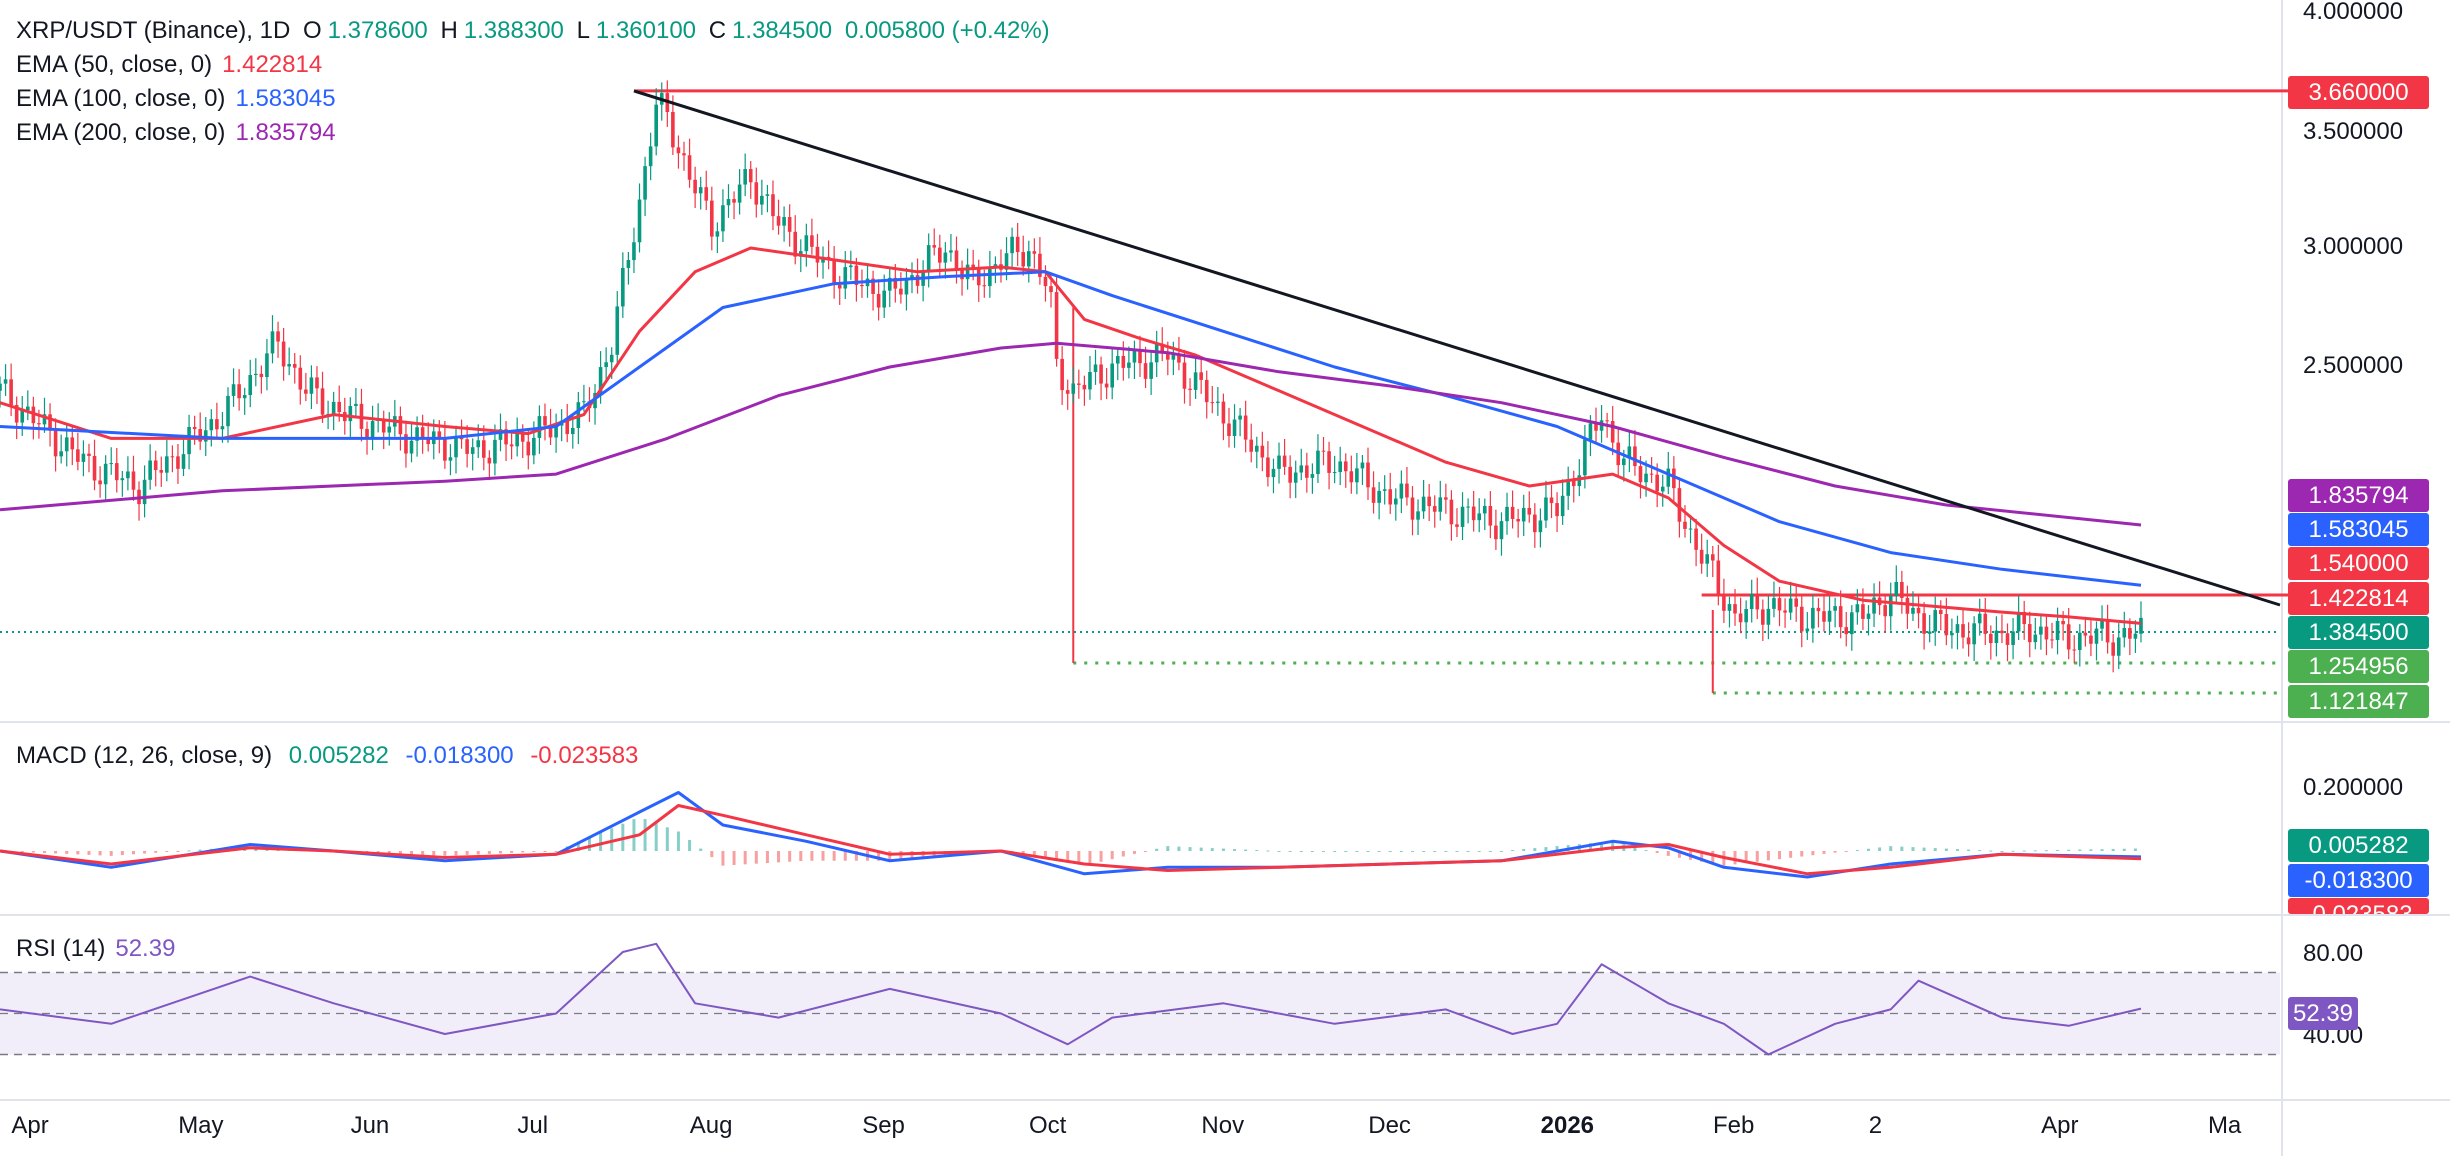 This screenshot has width=2450, height=1156. I want to click on time-axis-label: Nov, so click(1223, 1125).